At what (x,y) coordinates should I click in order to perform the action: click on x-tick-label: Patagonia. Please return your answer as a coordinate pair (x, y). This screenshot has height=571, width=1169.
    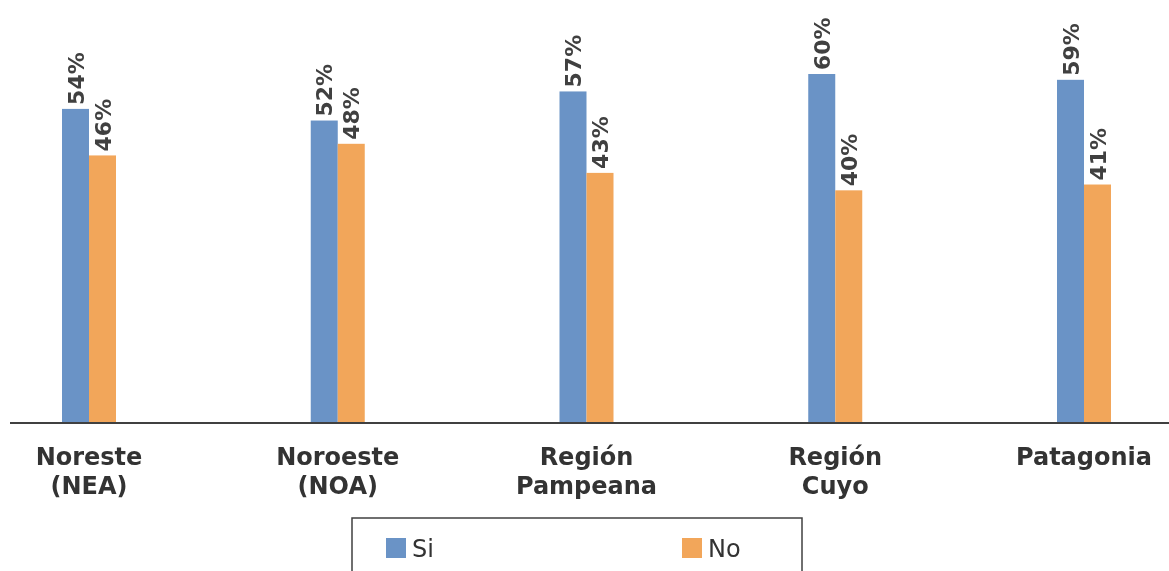
    Looking at the image, I should click on (1084, 457).